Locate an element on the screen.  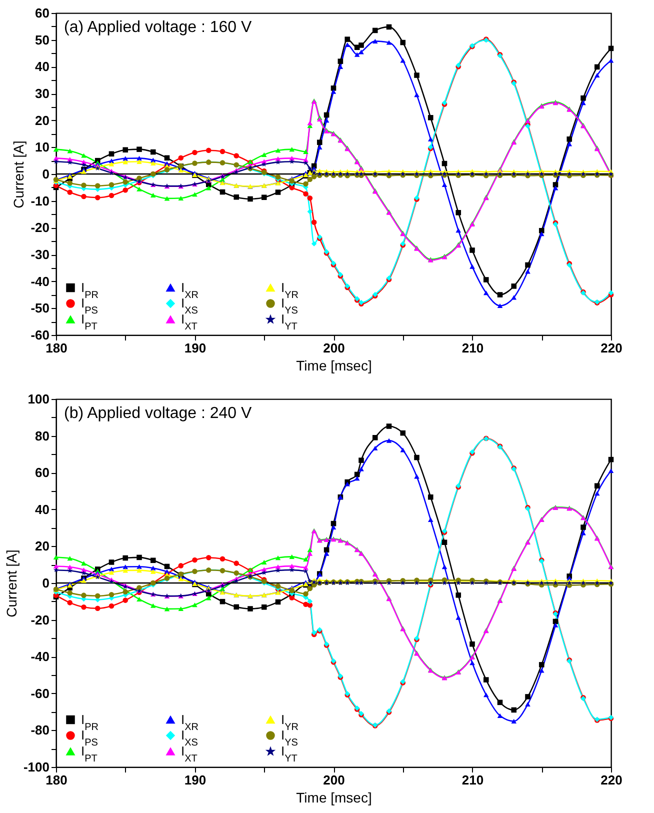
y-tick-label: -50 is located at coordinates (40, 308).